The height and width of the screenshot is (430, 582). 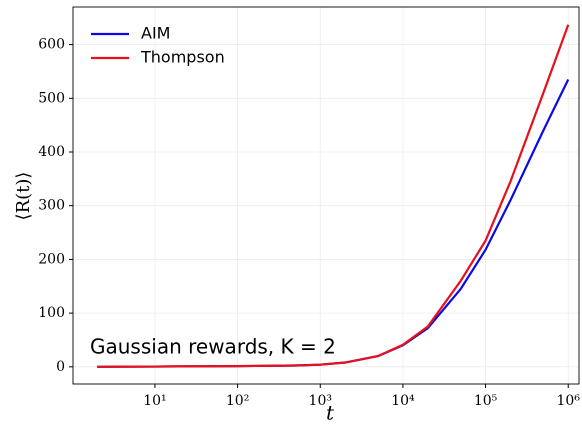 I want to click on y-tick-label: 500, so click(x=51, y=98).